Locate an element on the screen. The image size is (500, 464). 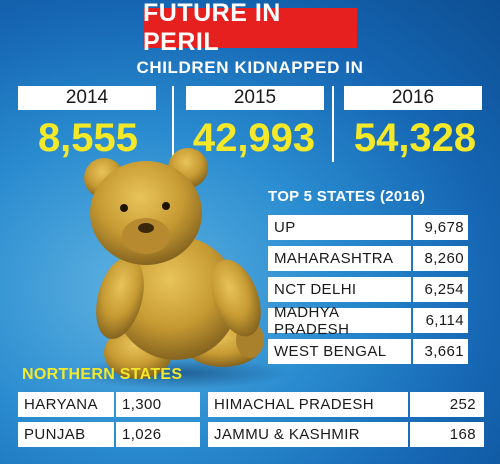
state-value: 168 is located at coordinates (447, 434).